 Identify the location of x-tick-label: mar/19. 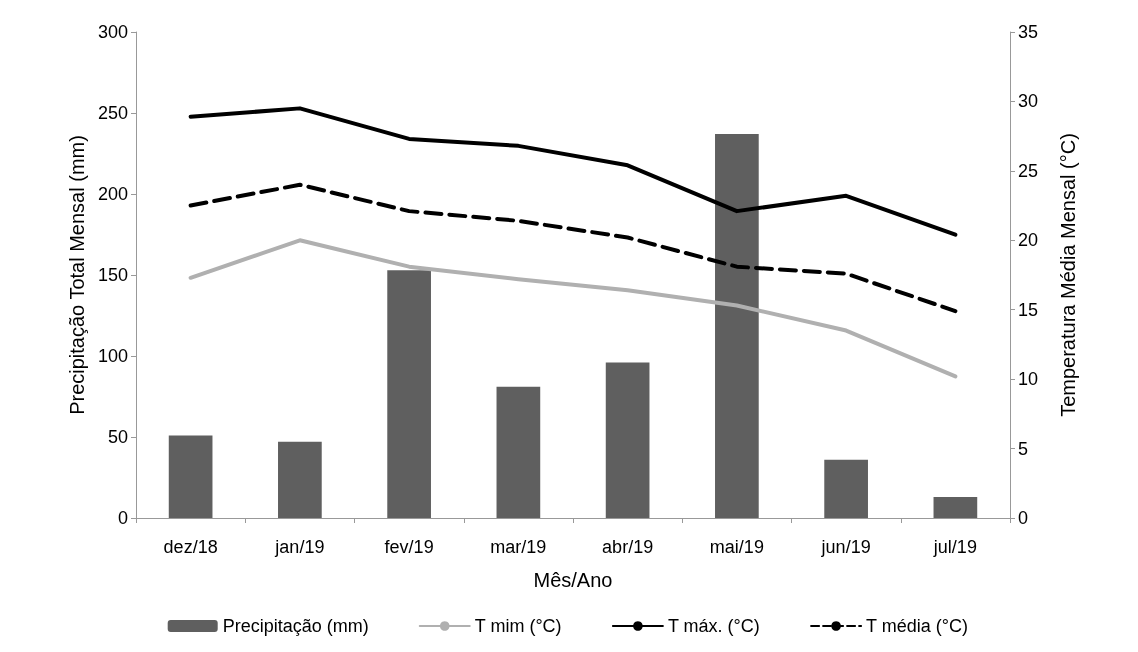
(518, 547).